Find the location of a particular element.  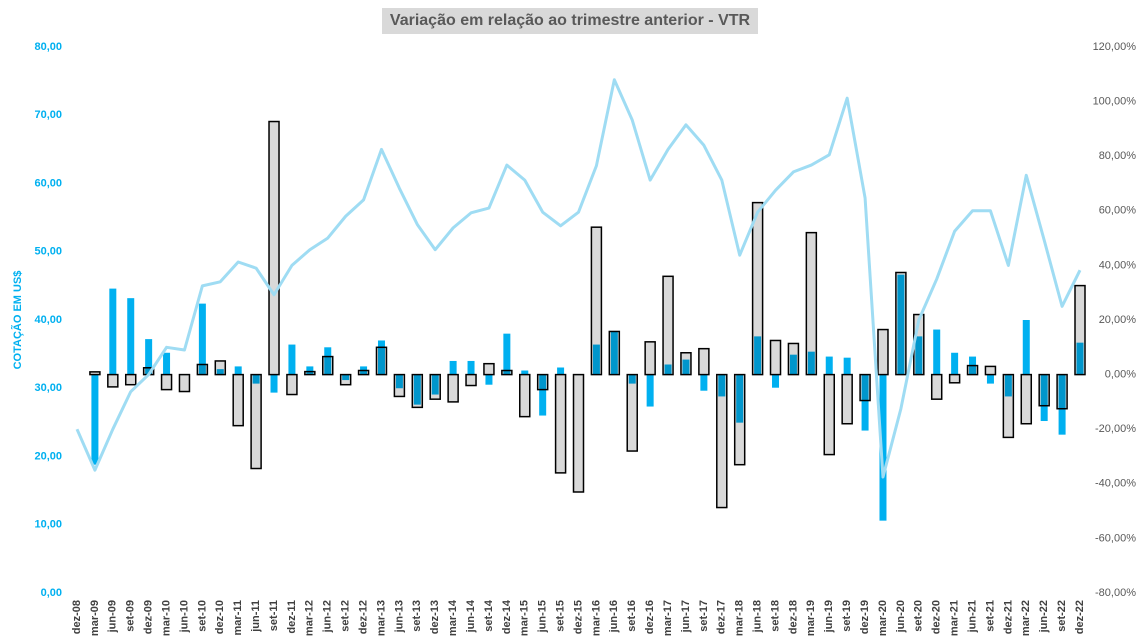

y2-tick-label: -60,00% is located at coordinates (1115, 538).